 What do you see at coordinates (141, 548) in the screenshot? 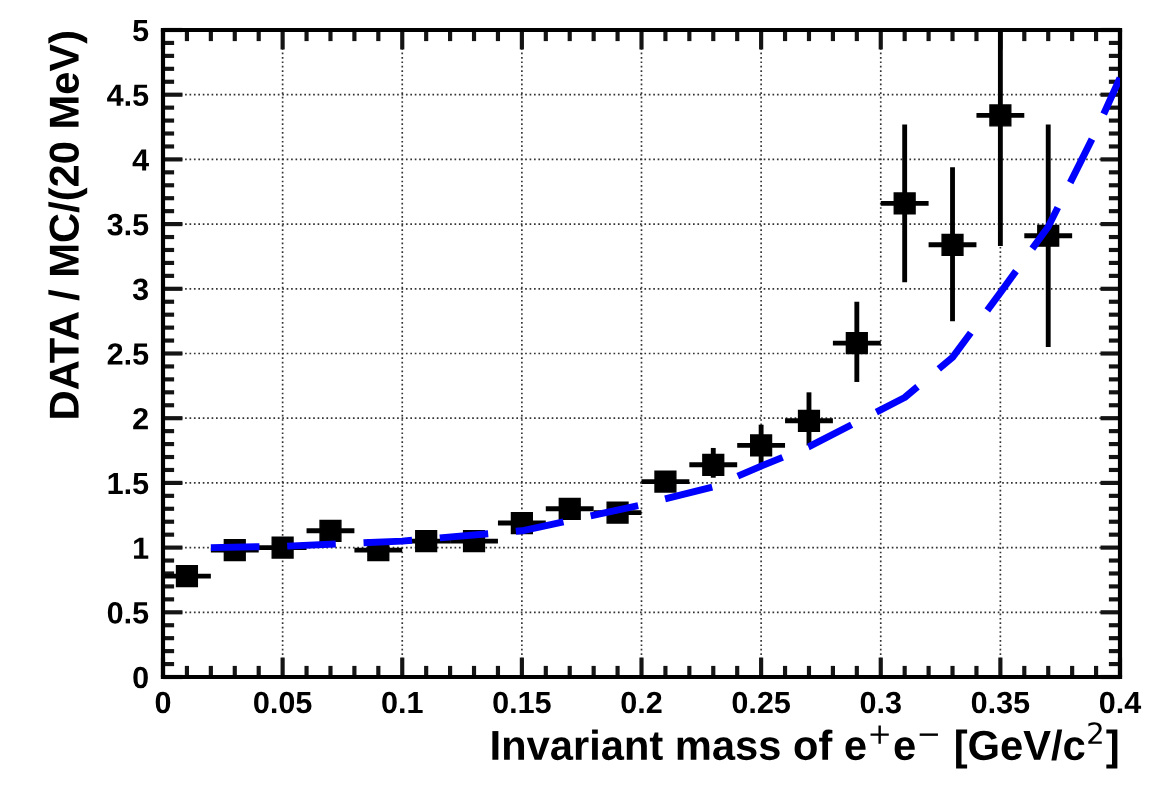
I see `y-tick-label: 1` at bounding box center [141, 548].